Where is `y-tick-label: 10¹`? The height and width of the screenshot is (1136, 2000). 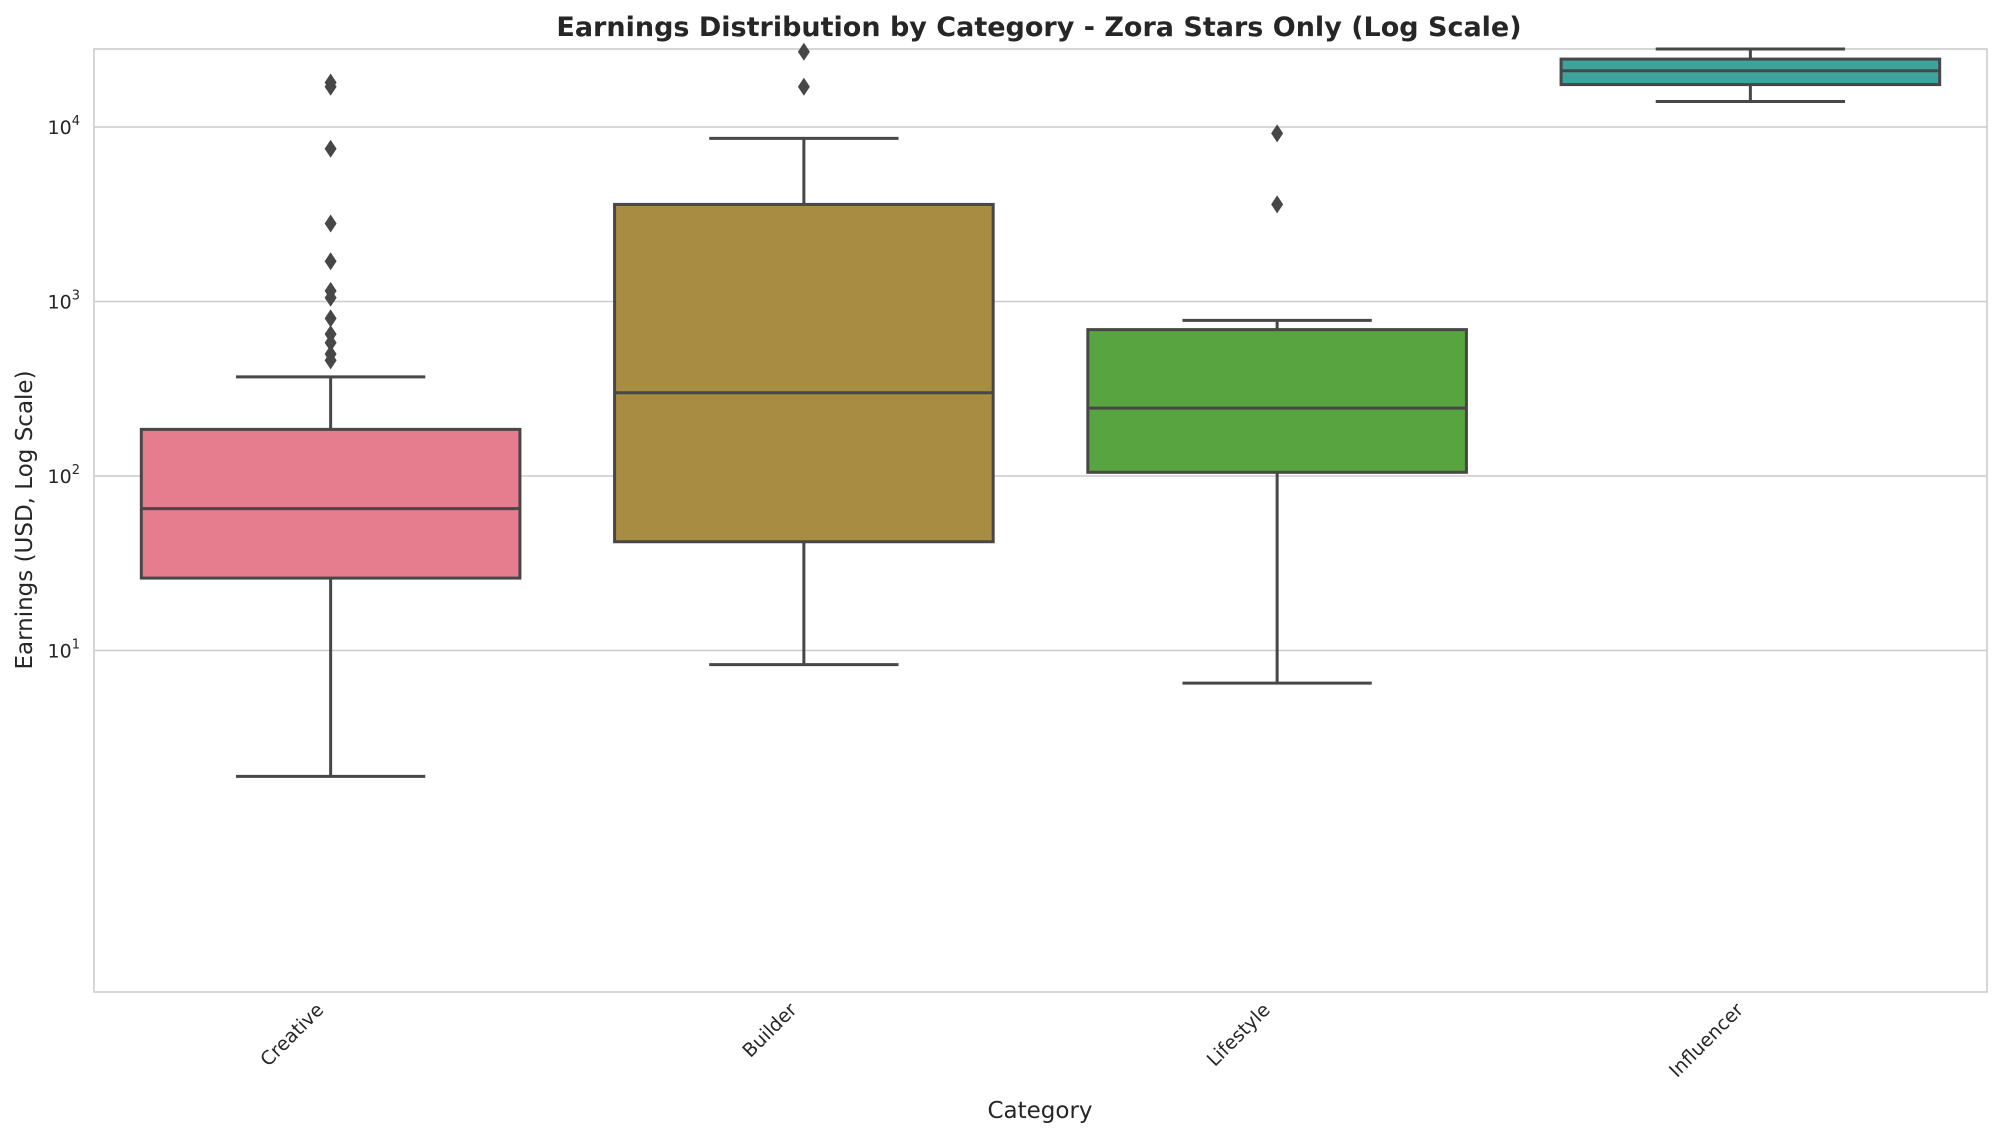
y-tick-label: 10¹ is located at coordinates (64, 650).